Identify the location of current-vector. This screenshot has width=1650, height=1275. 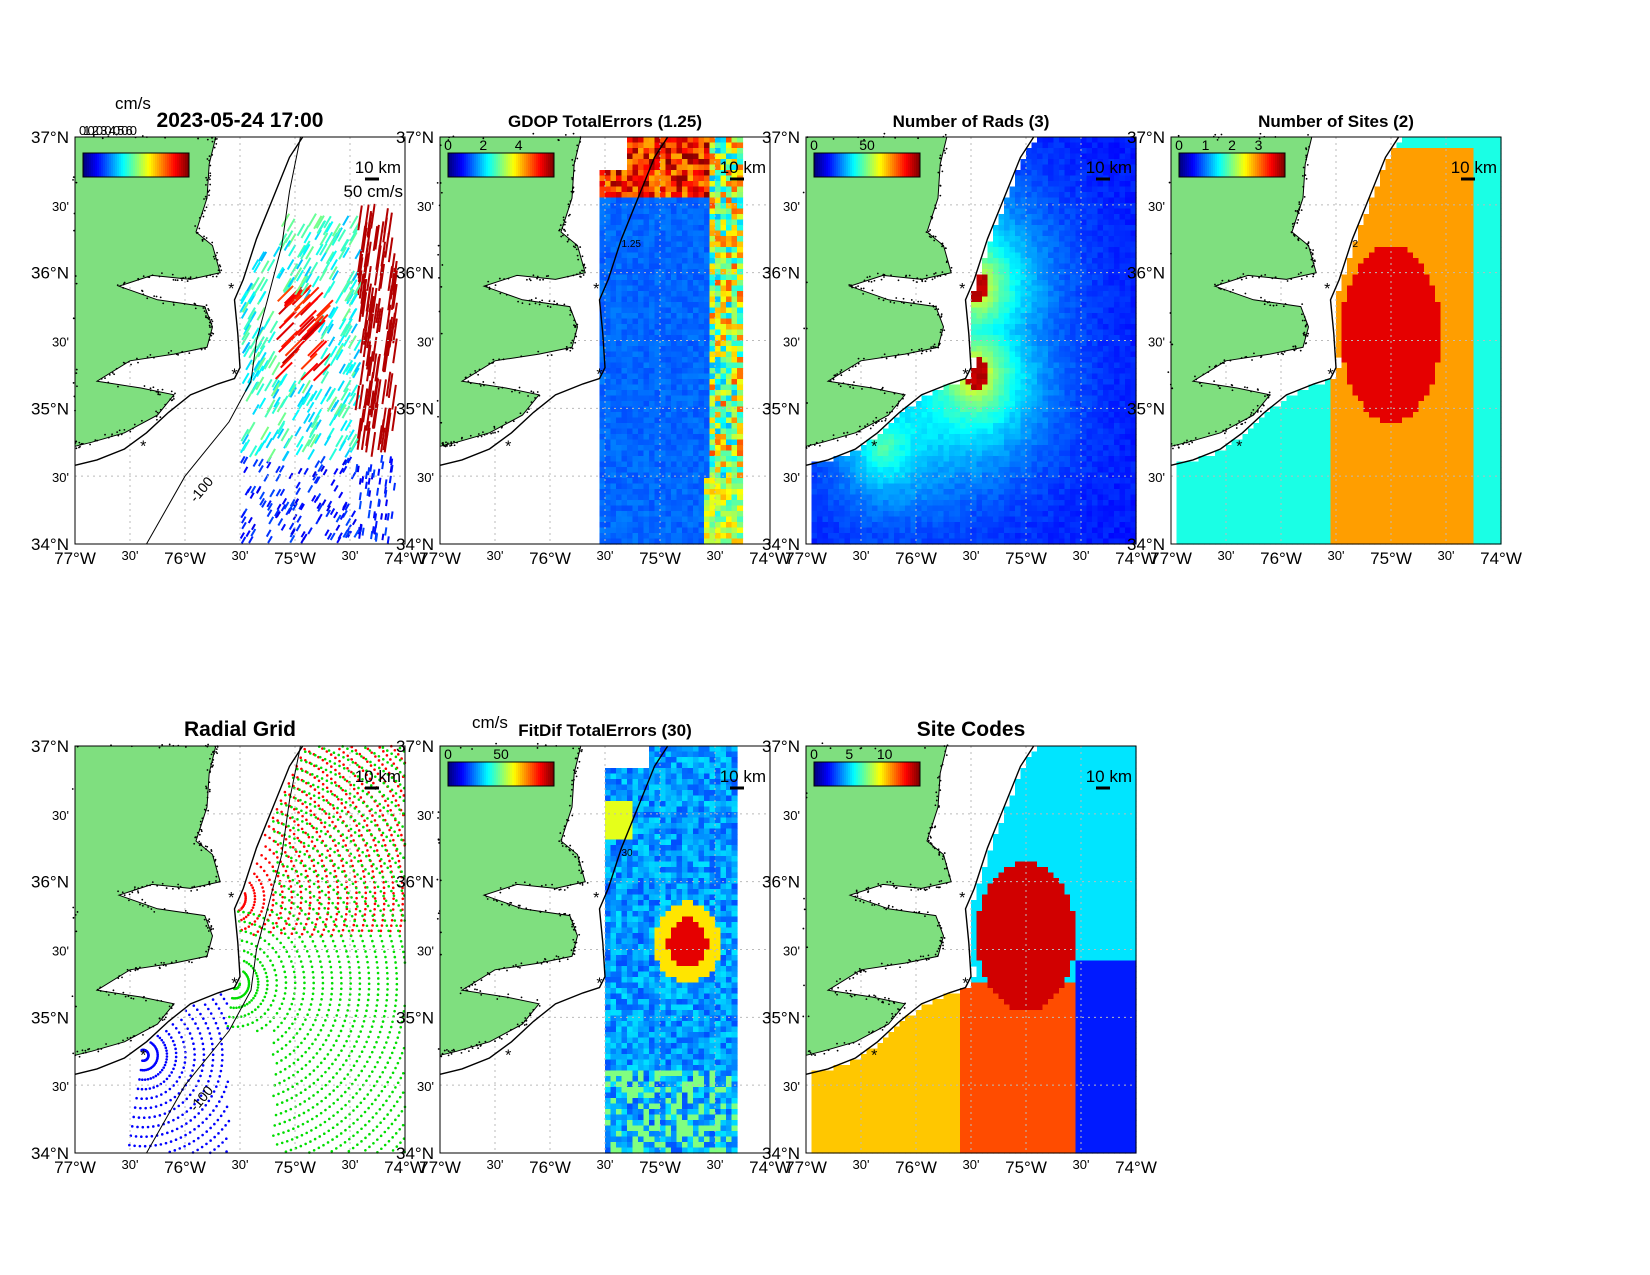
(358, 469).